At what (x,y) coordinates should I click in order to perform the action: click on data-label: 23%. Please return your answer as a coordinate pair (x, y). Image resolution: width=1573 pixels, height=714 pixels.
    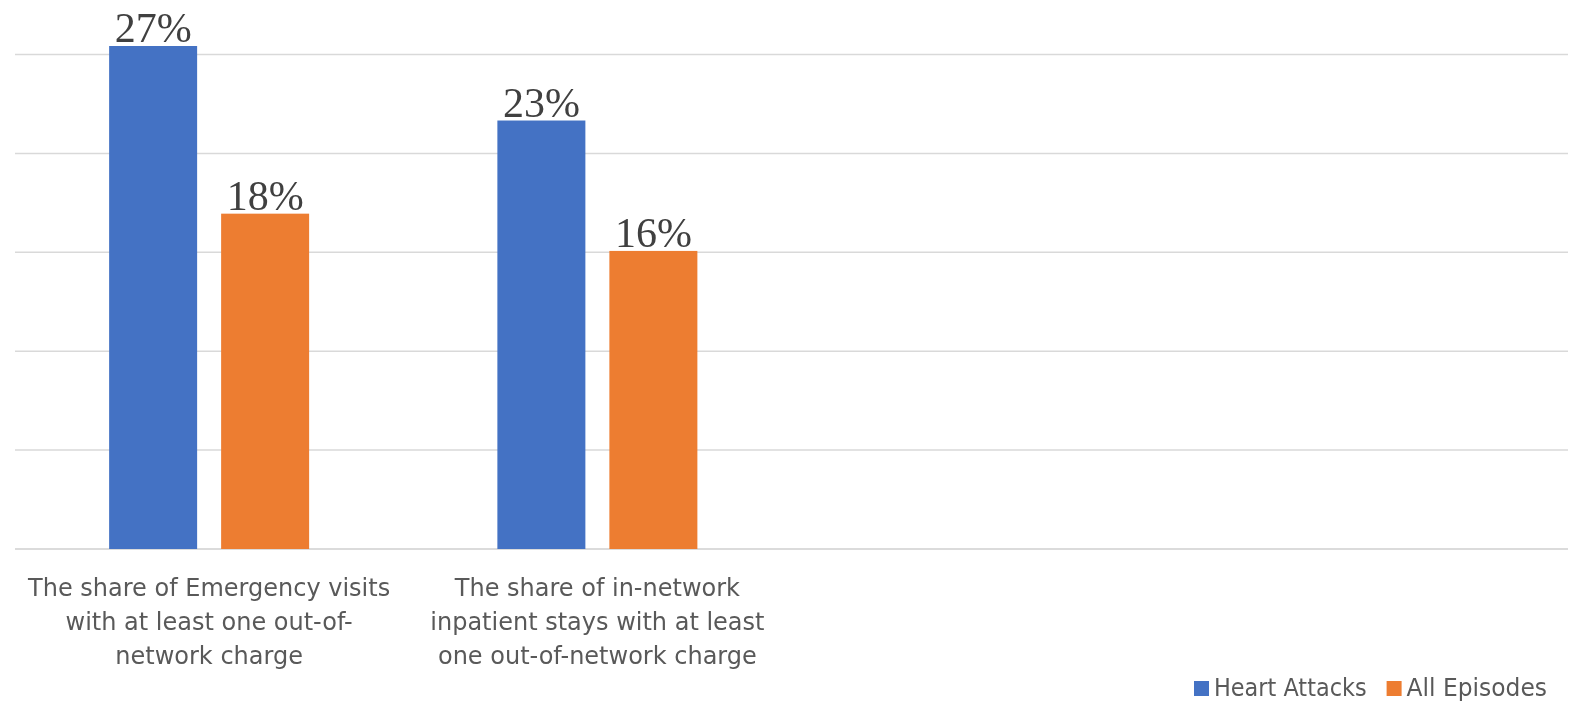
    Looking at the image, I should click on (541, 102).